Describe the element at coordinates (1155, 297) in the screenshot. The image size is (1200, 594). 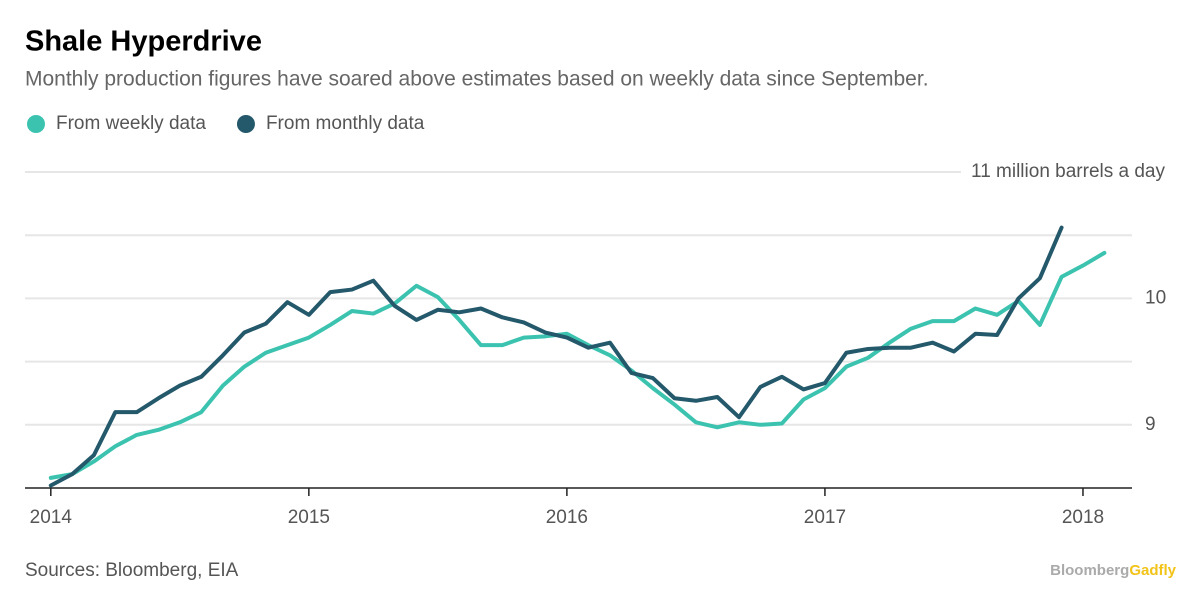
I see `y-tick-label: 10` at that location.